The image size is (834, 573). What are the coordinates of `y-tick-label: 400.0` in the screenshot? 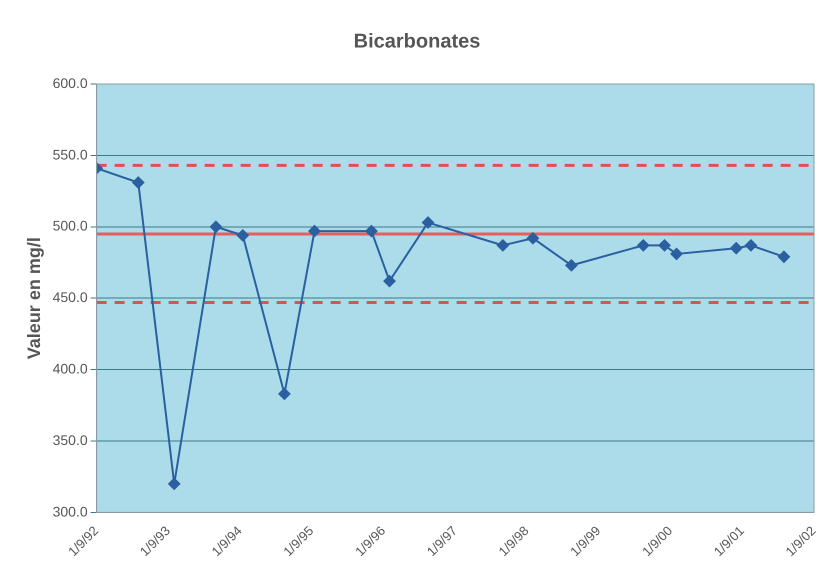 It's located at (70, 368).